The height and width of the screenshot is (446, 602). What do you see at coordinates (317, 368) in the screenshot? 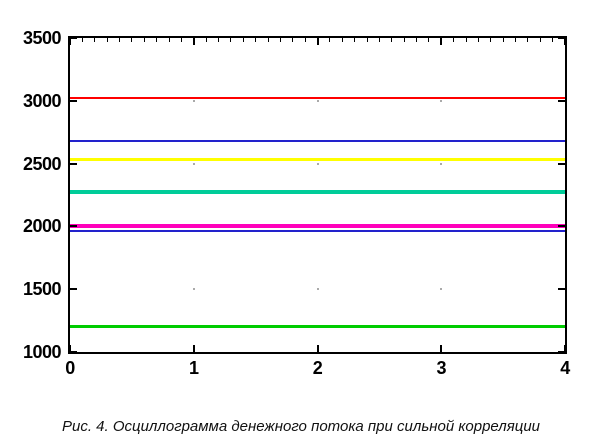
I see `x-tick-label: 2` at bounding box center [317, 368].